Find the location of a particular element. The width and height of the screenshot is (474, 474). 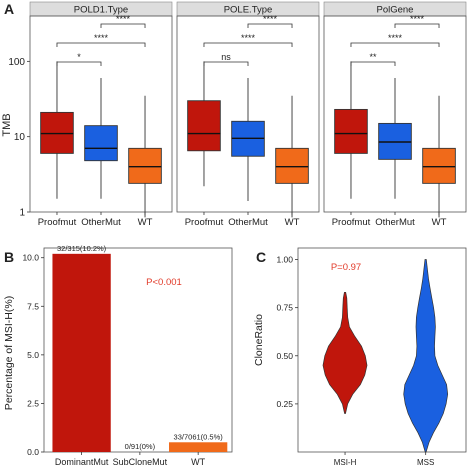

ytick-label: 7.5 is located at coordinates (33, 306).